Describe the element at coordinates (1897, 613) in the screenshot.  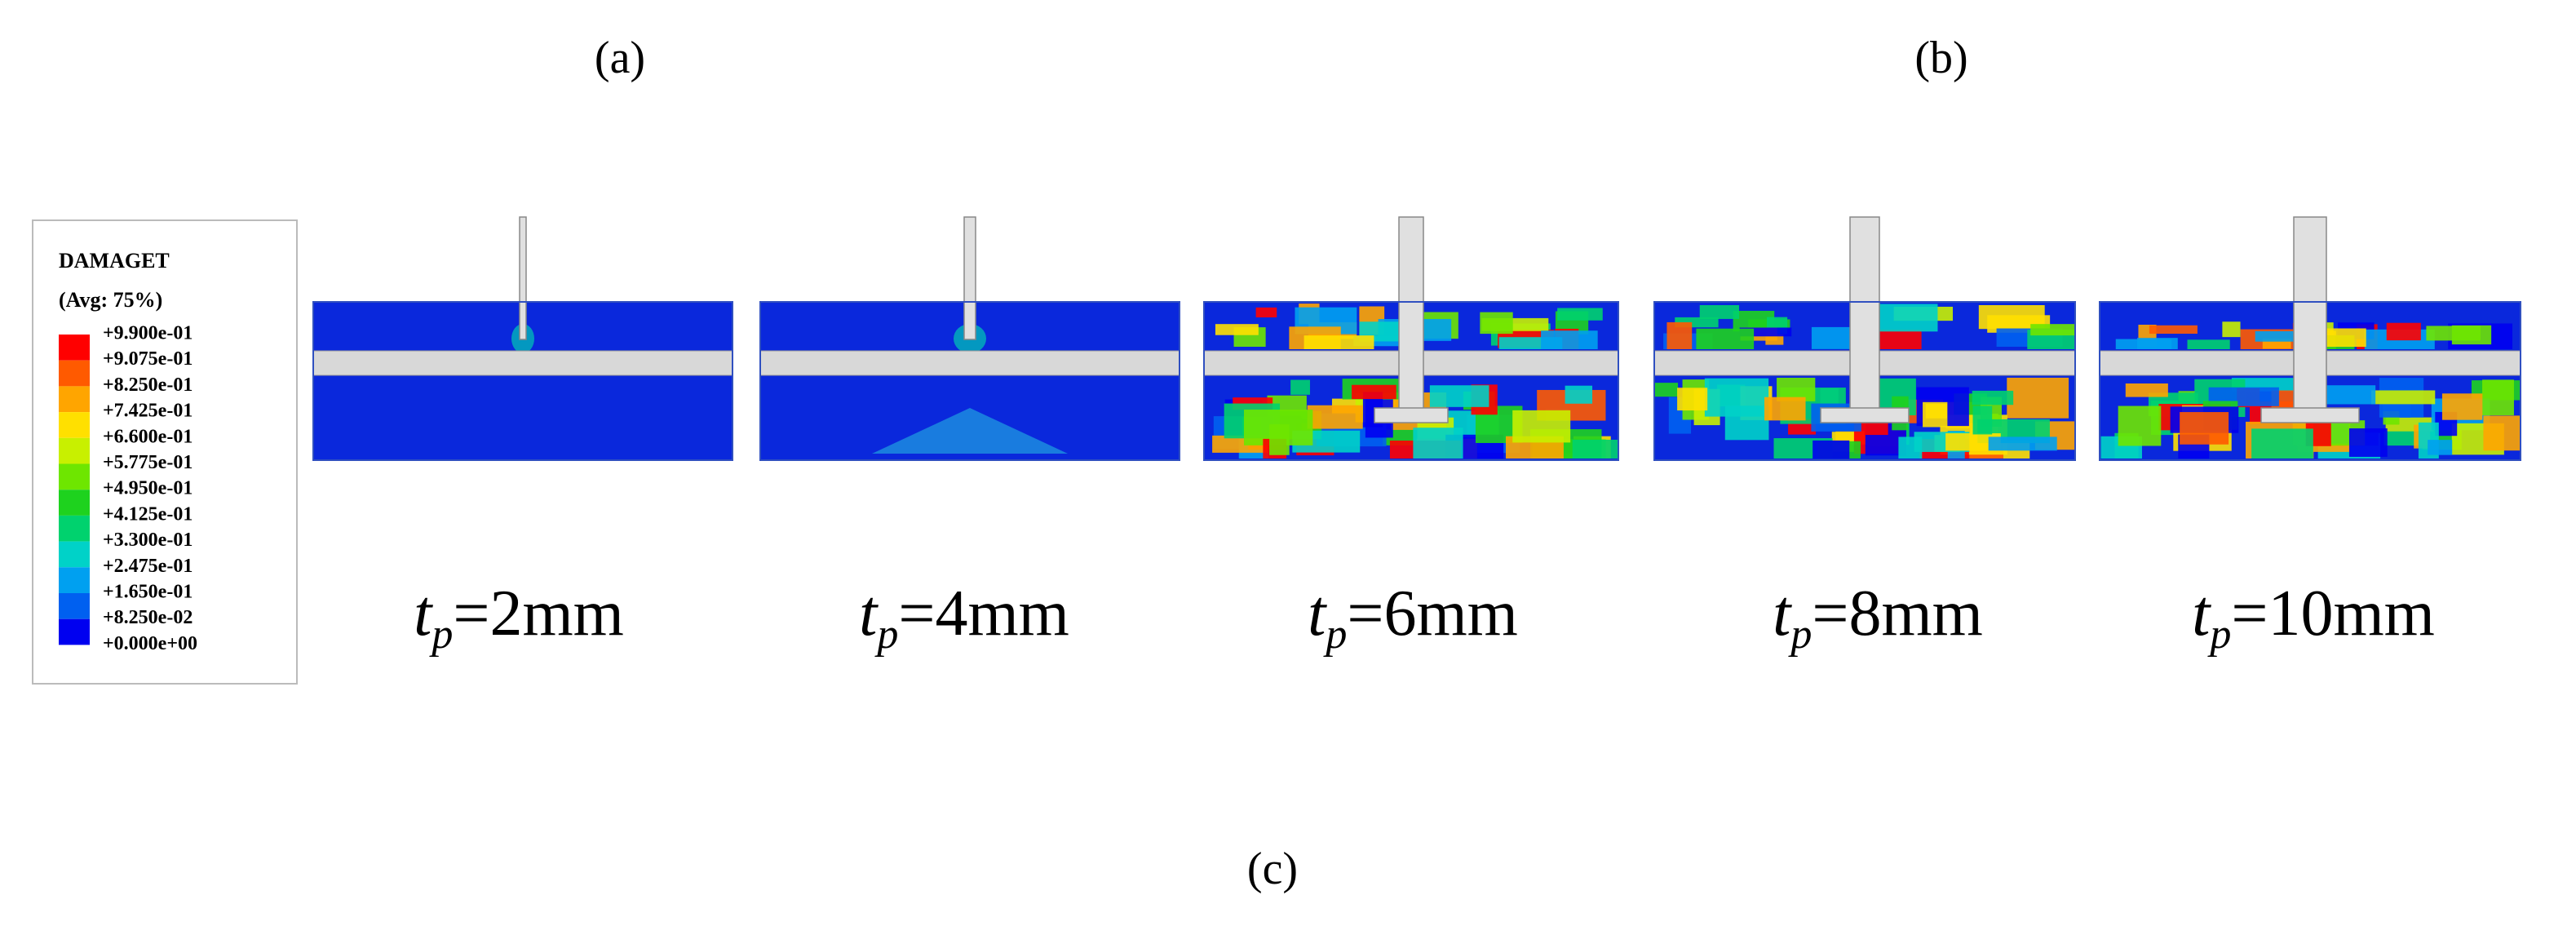
I see `caption-text: =8mm` at that location.